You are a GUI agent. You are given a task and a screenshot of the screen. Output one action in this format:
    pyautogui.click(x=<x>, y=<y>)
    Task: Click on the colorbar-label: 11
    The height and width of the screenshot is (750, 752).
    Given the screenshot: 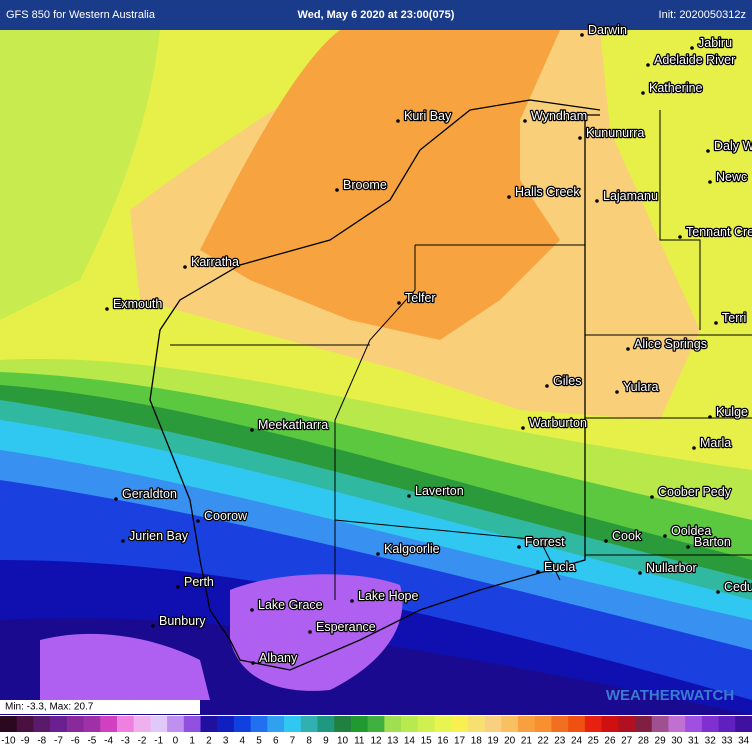 What is the action you would take?
    pyautogui.click(x=359, y=741)
    